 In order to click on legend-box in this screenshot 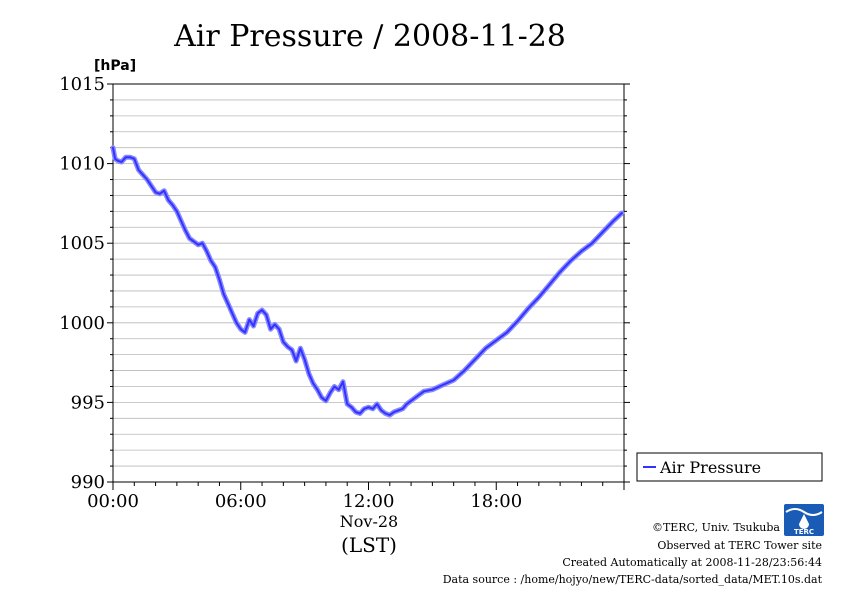, I will do `click(729, 467)`.